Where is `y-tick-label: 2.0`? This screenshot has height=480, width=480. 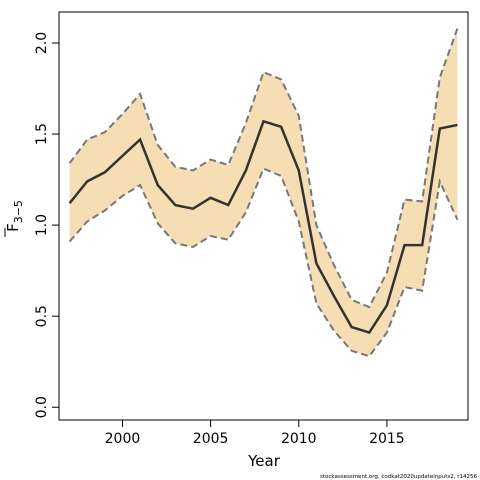
y-tick-label: 2.0 is located at coordinates (42, 43).